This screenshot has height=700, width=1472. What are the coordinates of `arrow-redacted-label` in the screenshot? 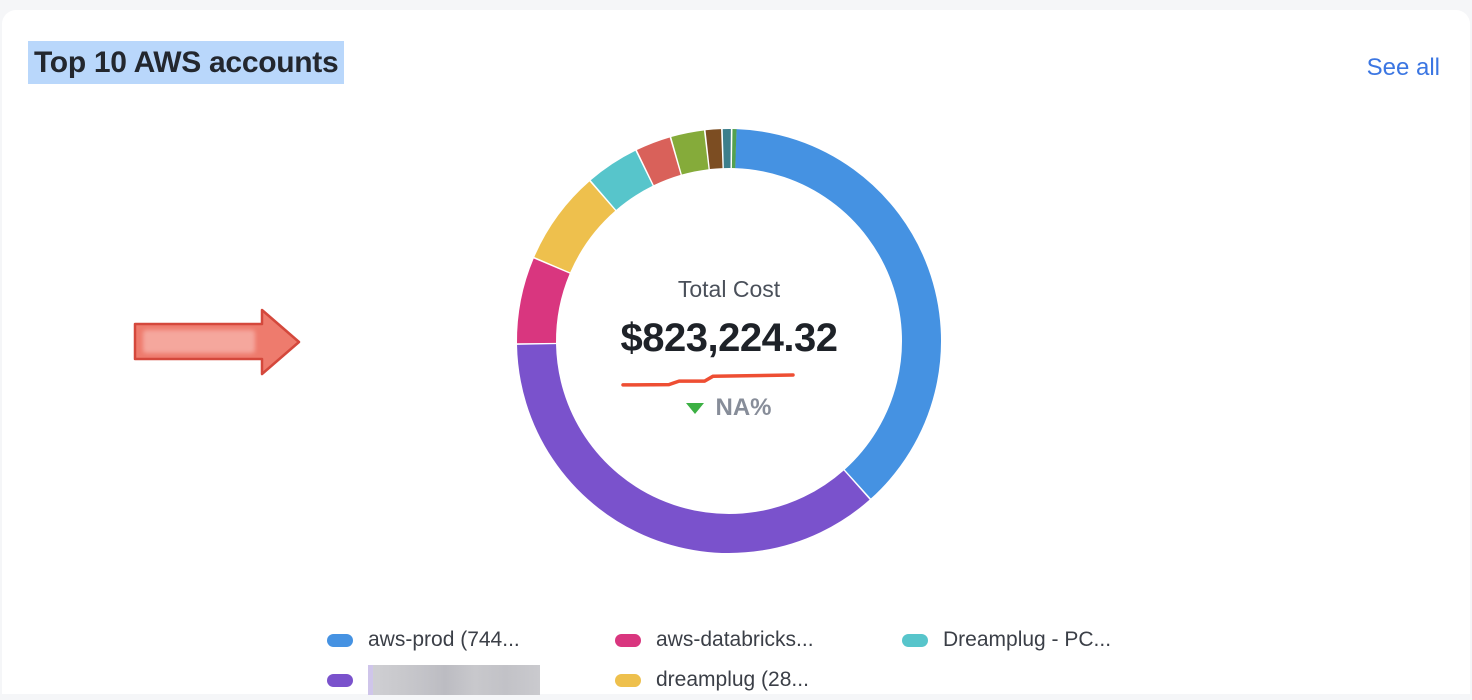 It's located at (199, 341).